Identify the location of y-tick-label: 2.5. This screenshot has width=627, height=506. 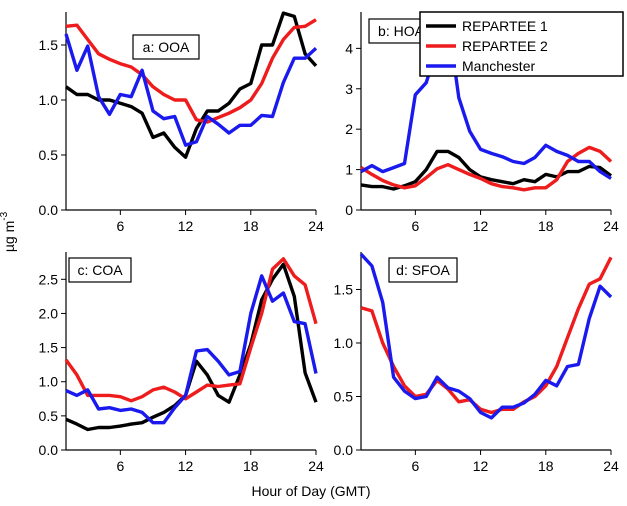
(49, 279).